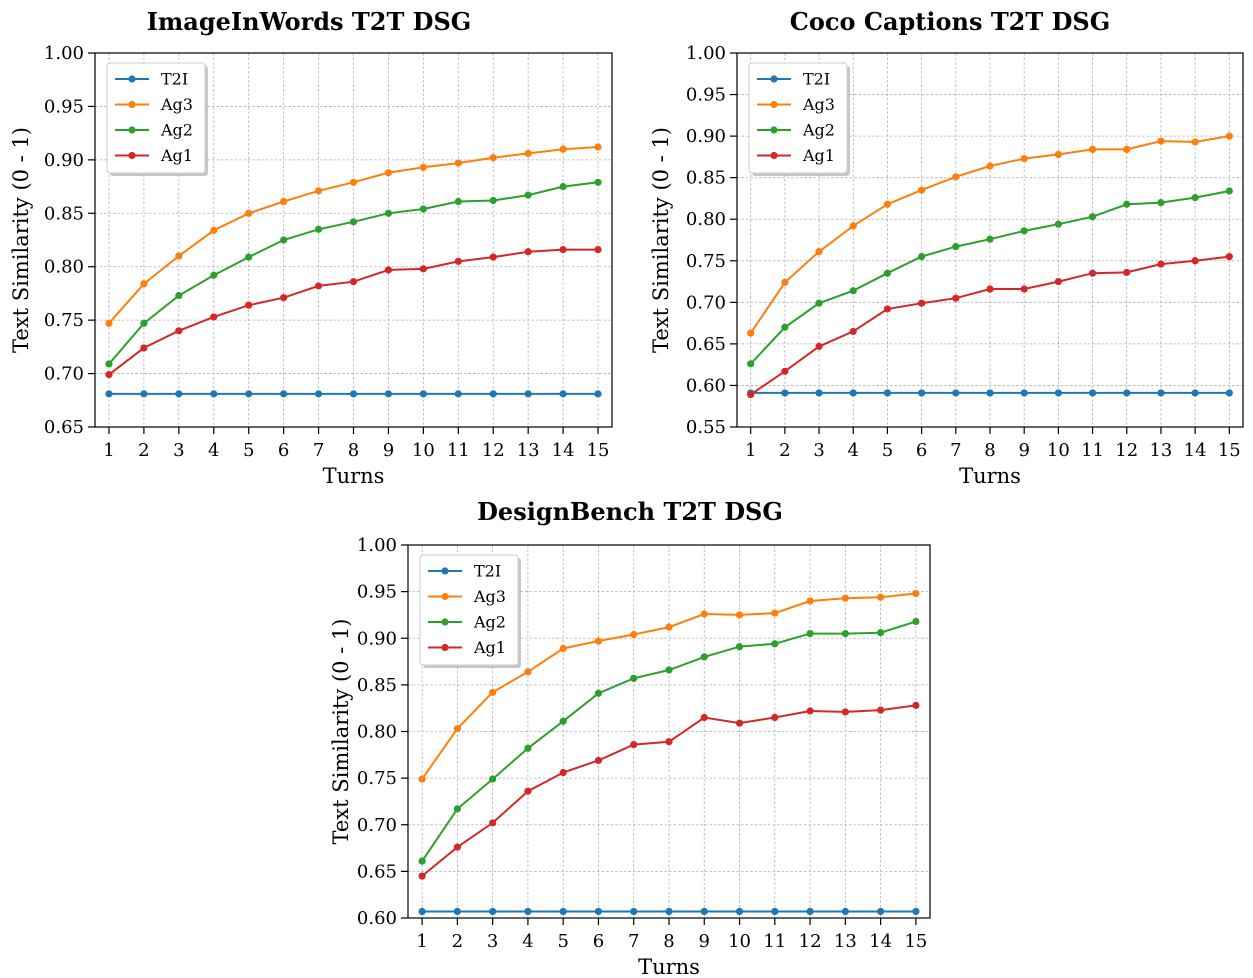 The image size is (1253, 978). I want to click on x-tick-label: 10, so click(1058, 450).